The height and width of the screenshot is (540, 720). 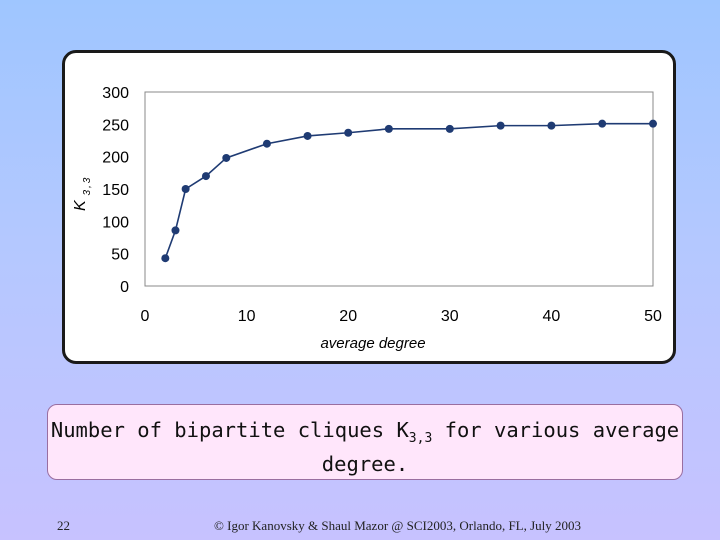 What do you see at coordinates (450, 316) in the screenshot?
I see `x-tick-label: 30` at bounding box center [450, 316].